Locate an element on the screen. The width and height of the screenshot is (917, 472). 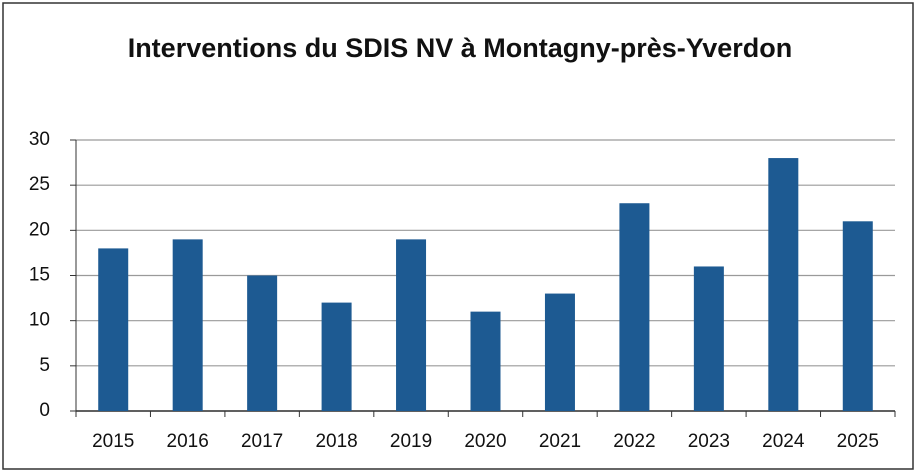
x-tick-label: 2020 is located at coordinates (485, 441).